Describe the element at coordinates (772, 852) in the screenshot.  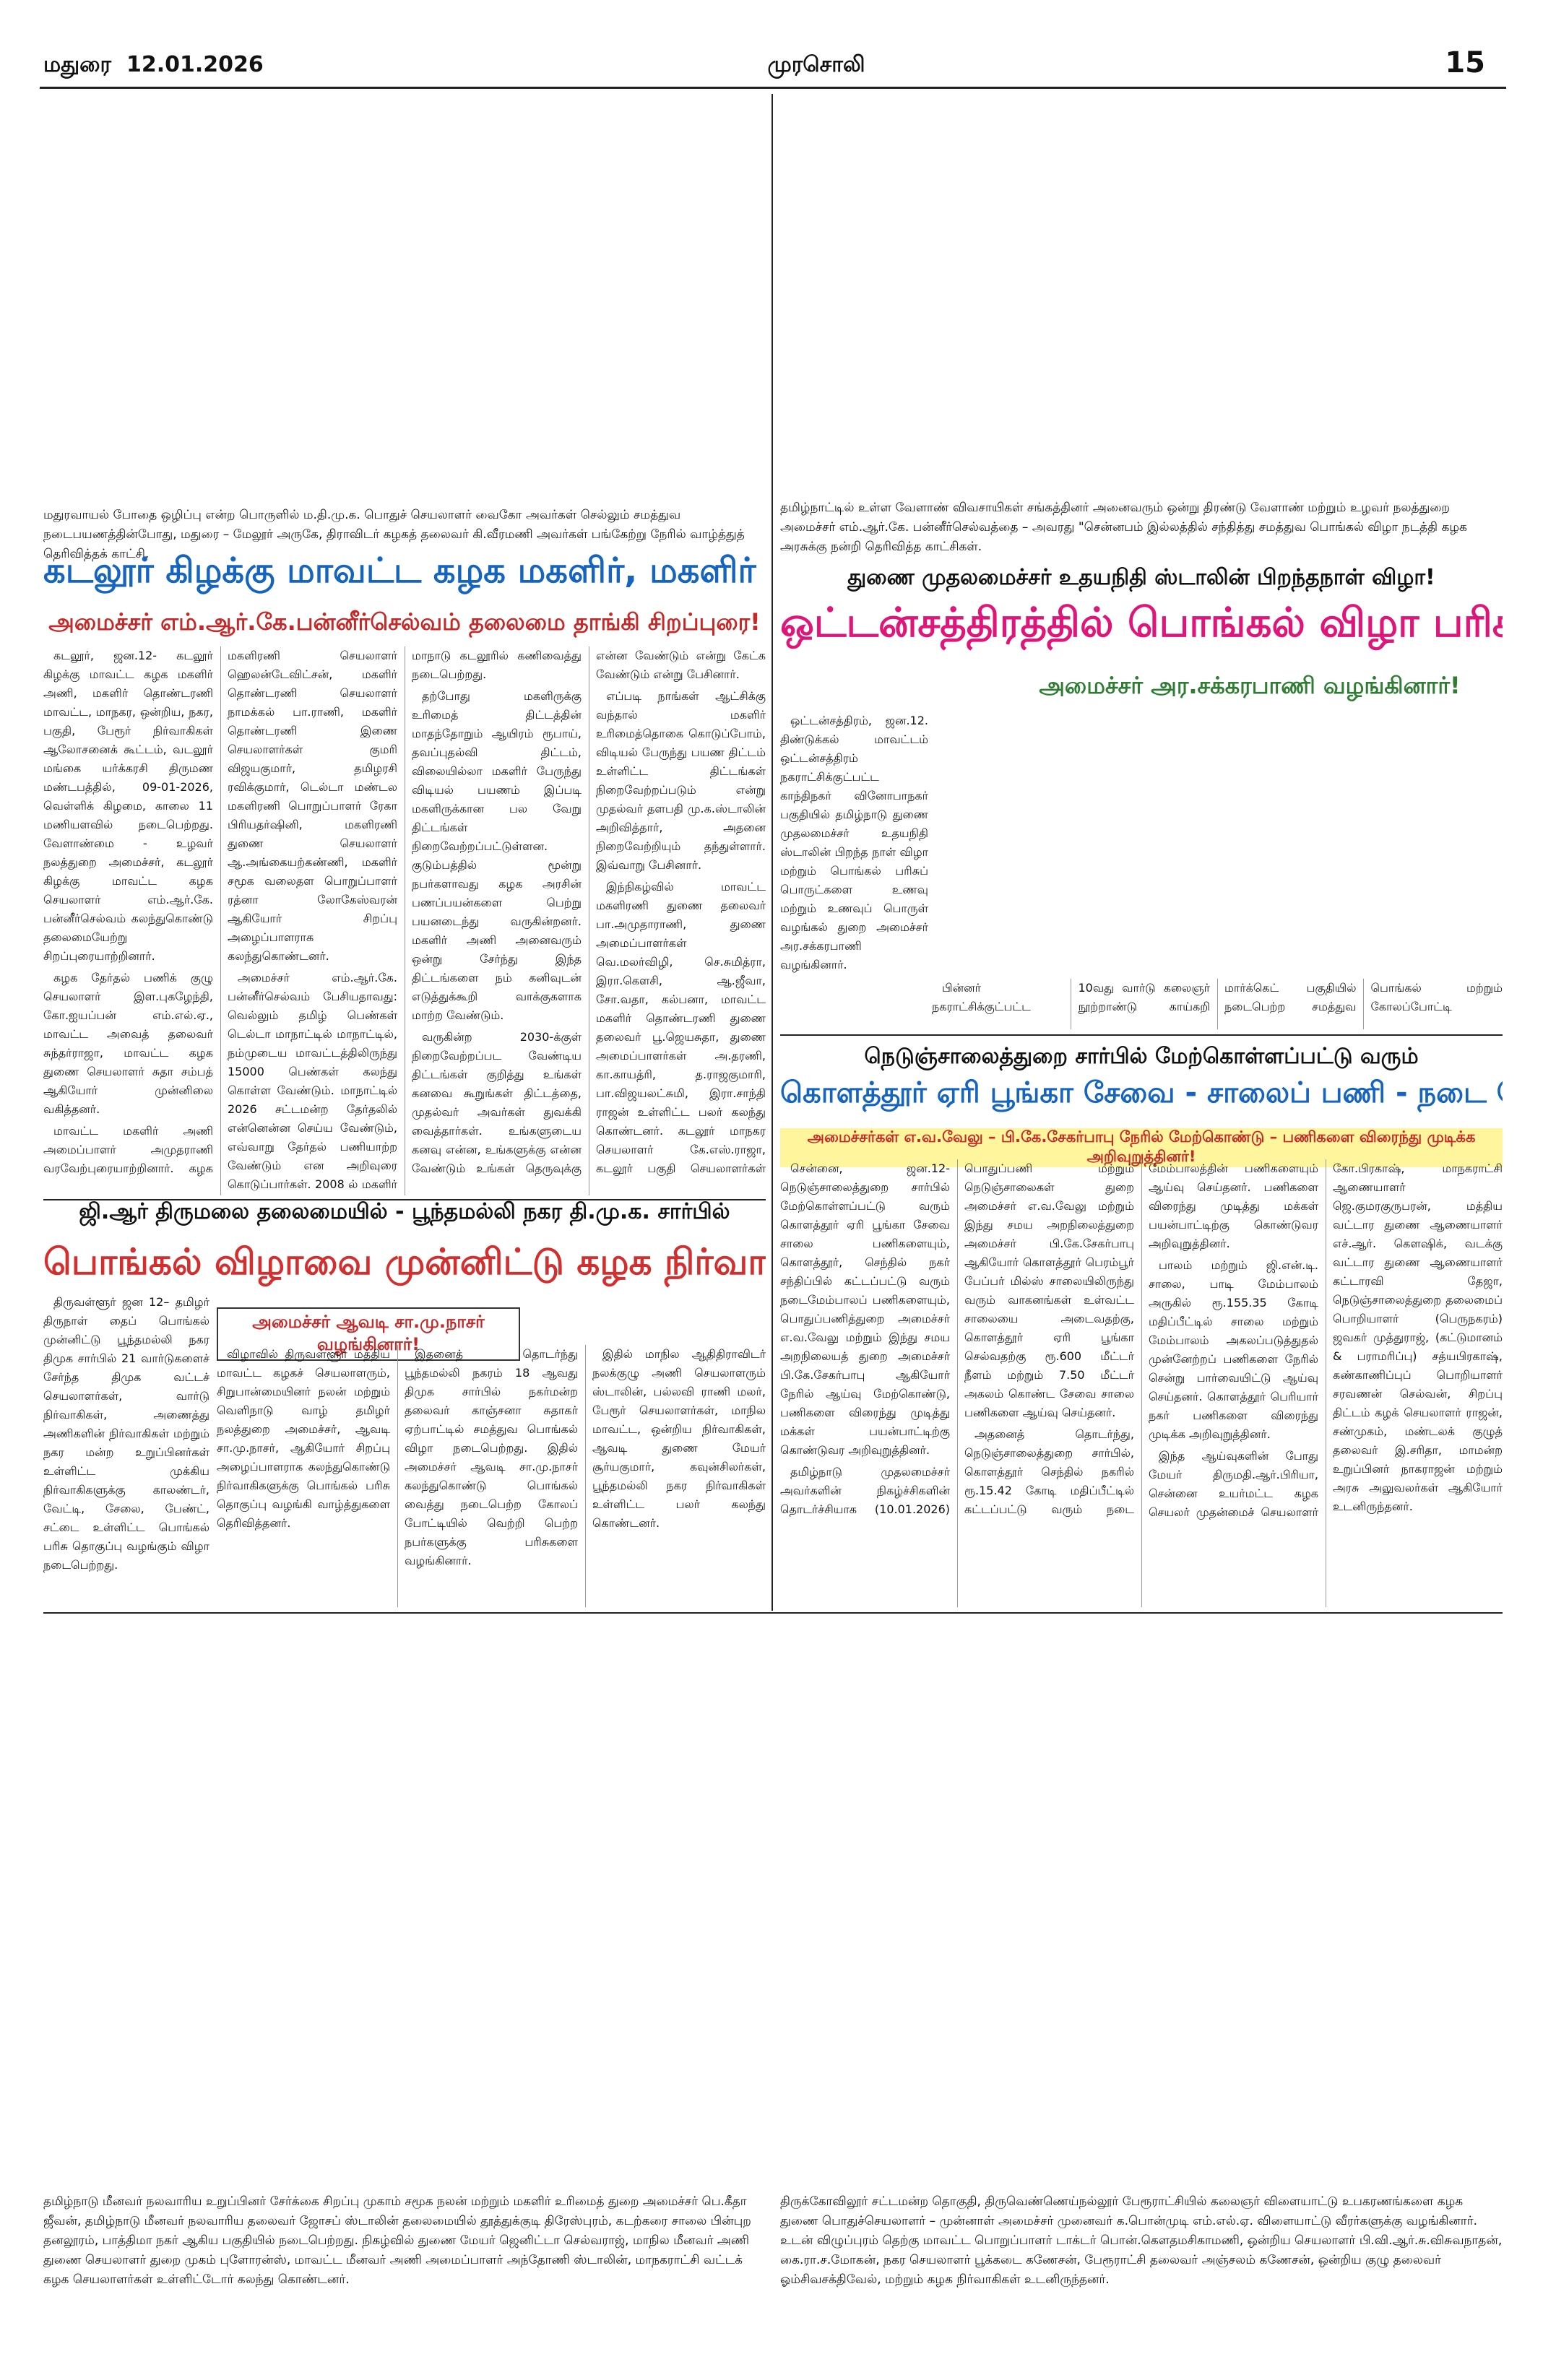
I see `column-rule` at that location.